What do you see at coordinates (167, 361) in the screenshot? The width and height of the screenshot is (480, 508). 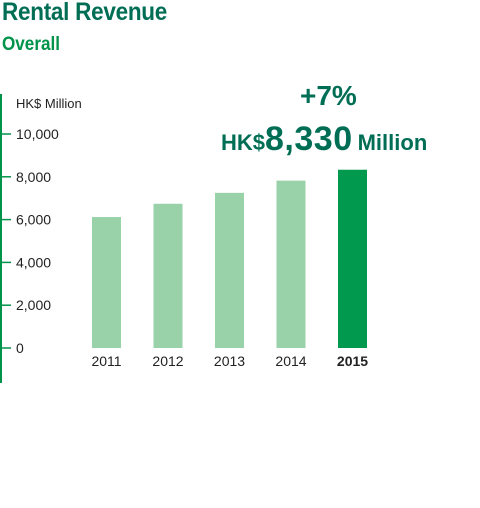 I see `x-category-label: 2012` at bounding box center [167, 361].